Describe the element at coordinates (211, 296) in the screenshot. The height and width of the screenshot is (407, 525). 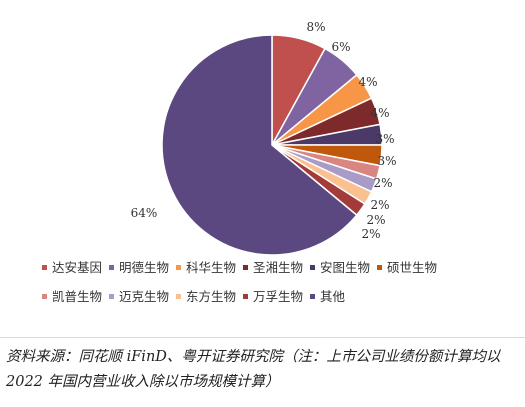
I see `legend-entry: 东方生物` at that location.